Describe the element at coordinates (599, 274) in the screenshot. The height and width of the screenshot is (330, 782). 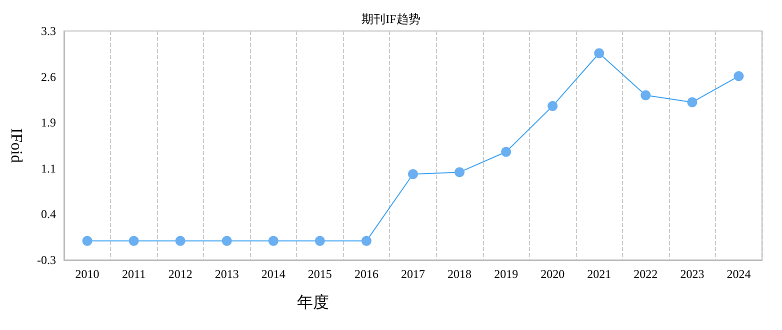
I see `x-tick-label: 2021` at that location.